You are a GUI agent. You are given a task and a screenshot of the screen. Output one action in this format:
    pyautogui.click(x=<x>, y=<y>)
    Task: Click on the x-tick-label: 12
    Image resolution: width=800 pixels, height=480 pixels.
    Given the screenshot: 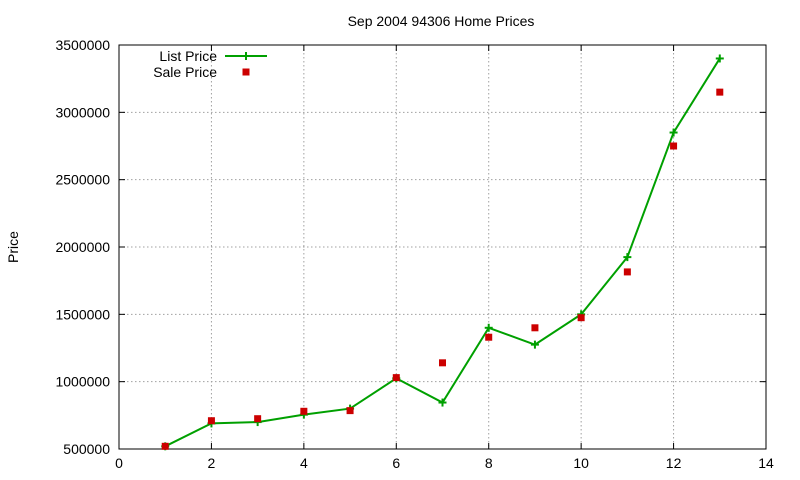 What is the action you would take?
    pyautogui.click(x=674, y=463)
    